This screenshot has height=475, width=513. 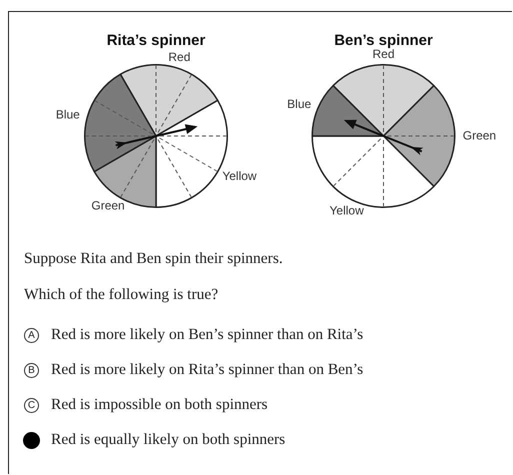 I want to click on text: Red is more likely on Ben’s spinner than on Rita’s, so click(x=207, y=335).